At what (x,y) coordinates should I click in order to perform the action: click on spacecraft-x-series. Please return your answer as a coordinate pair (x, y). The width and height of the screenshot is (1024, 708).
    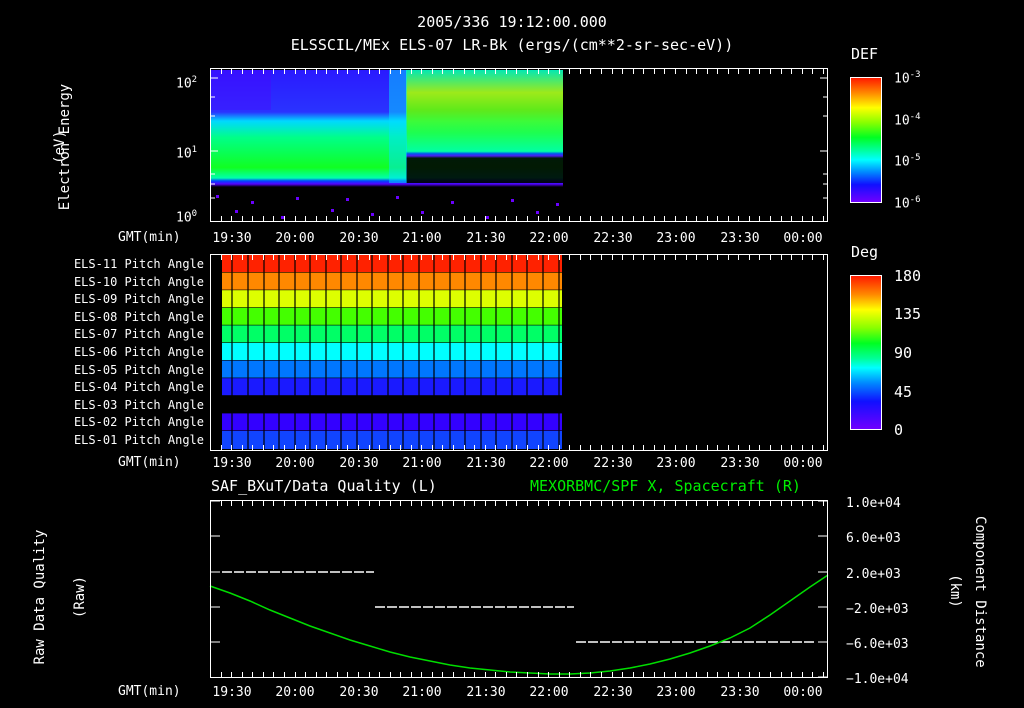
    Looking at the image, I should click on (519, 624).